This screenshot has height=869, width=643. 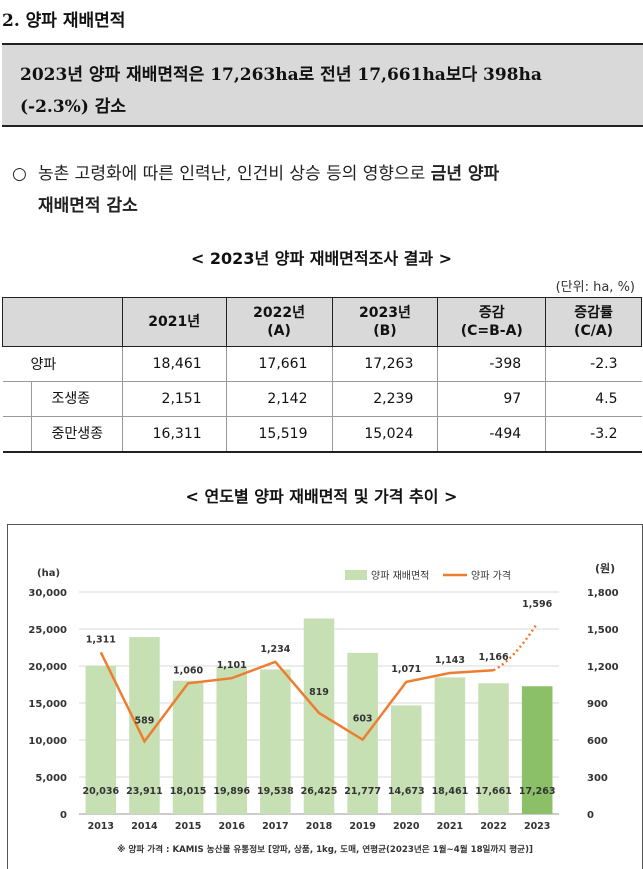 I want to click on price-value-label: 1,596, so click(x=537, y=604).